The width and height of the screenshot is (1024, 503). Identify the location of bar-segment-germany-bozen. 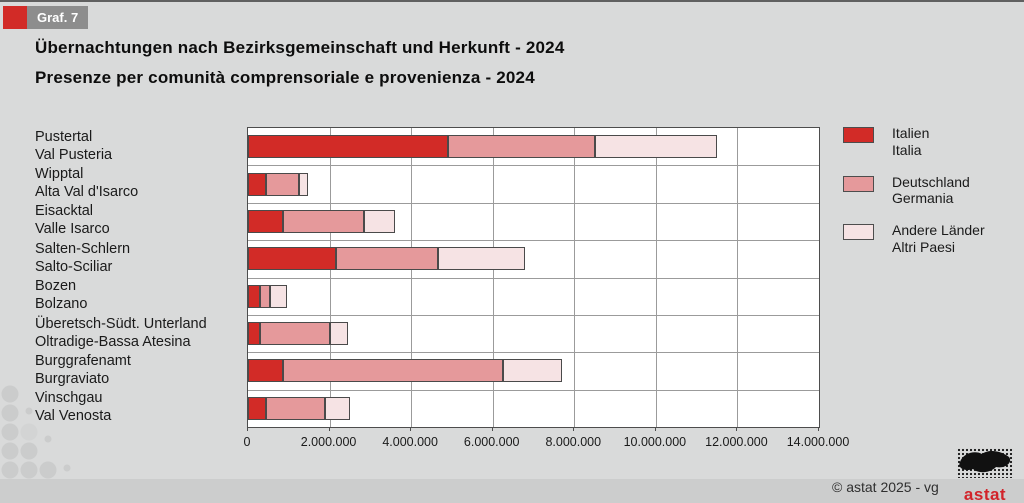
(265, 296).